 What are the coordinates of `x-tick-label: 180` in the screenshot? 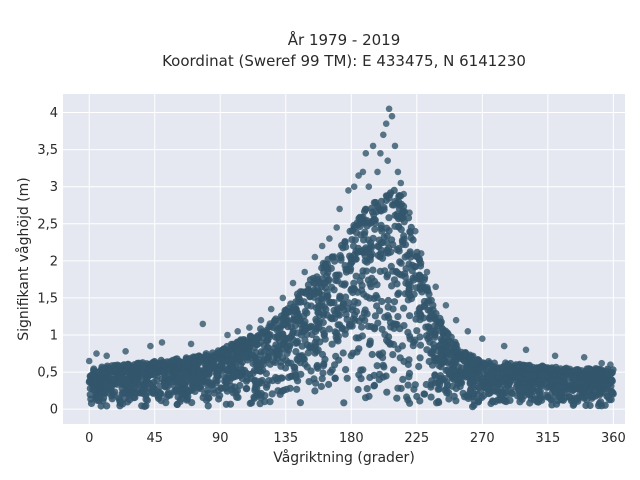 It's located at (351, 438).